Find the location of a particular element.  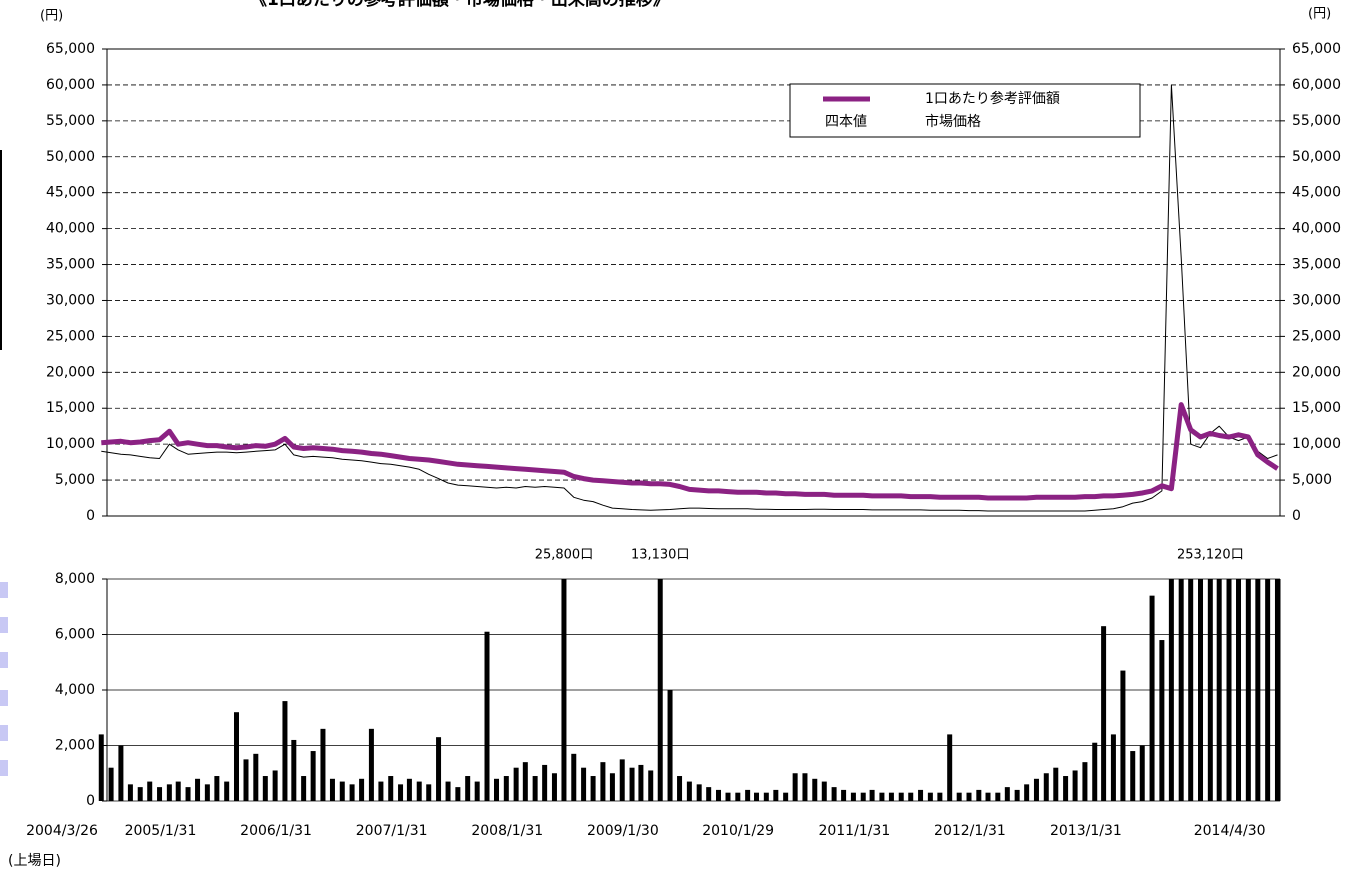

y-tick-label: 2,000 is located at coordinates (75, 746).